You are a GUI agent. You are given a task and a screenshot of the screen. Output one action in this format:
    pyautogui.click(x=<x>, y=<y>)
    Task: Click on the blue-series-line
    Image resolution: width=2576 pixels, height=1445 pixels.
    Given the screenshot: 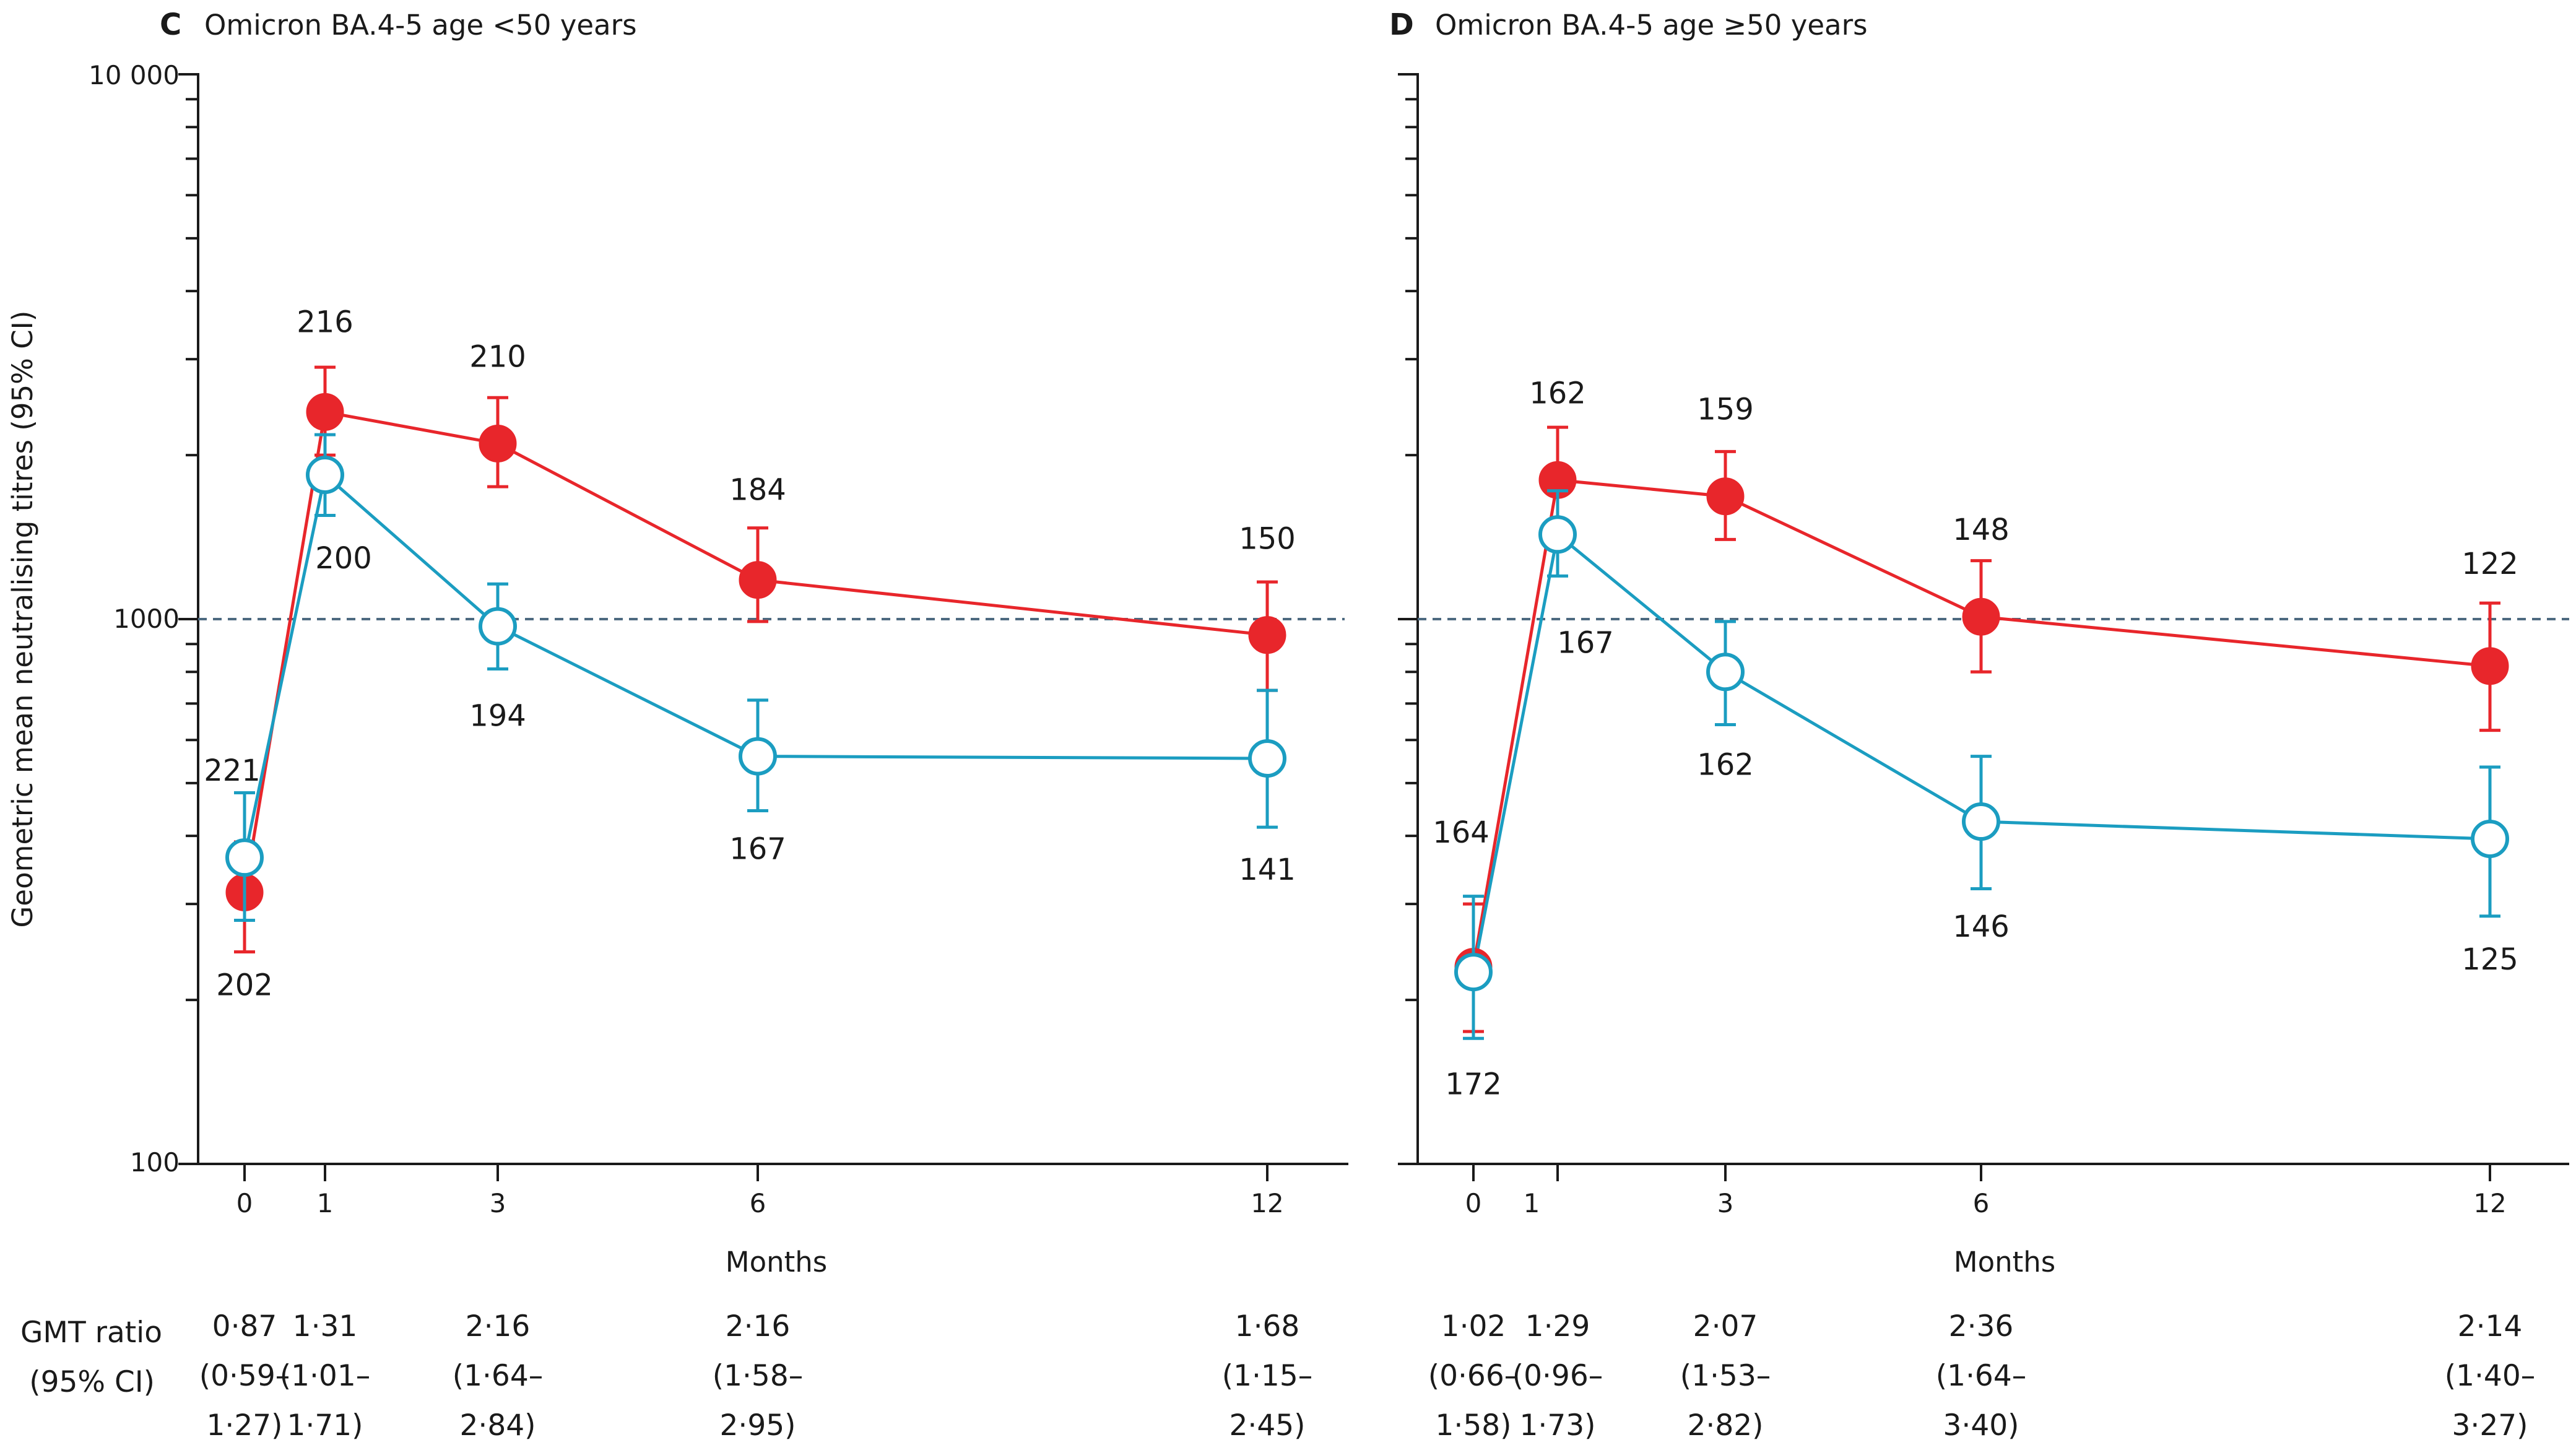 What is the action you would take?
    pyautogui.click(x=755, y=665)
    